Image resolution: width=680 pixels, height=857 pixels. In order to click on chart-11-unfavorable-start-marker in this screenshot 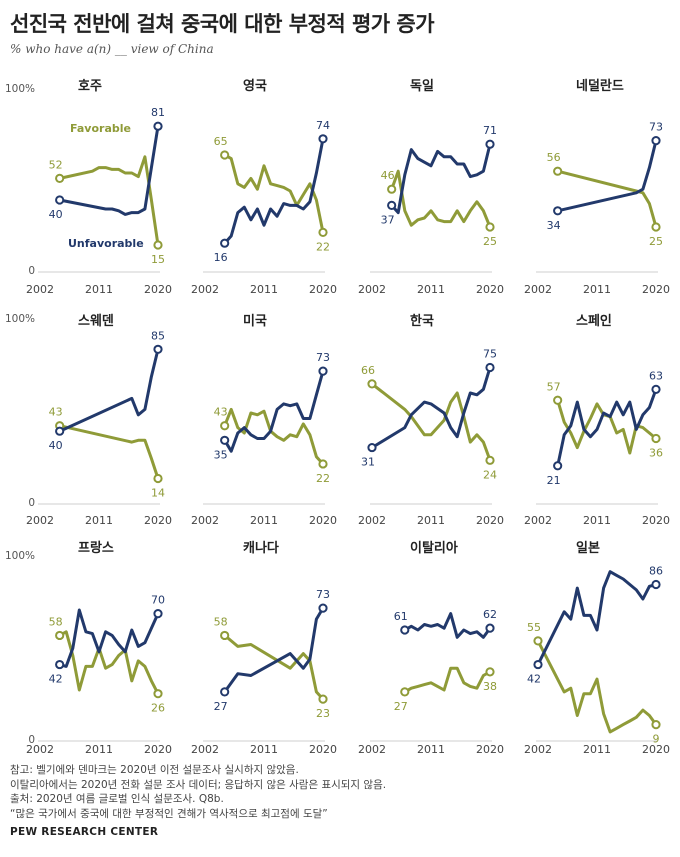, I will do `click(405, 630)`.